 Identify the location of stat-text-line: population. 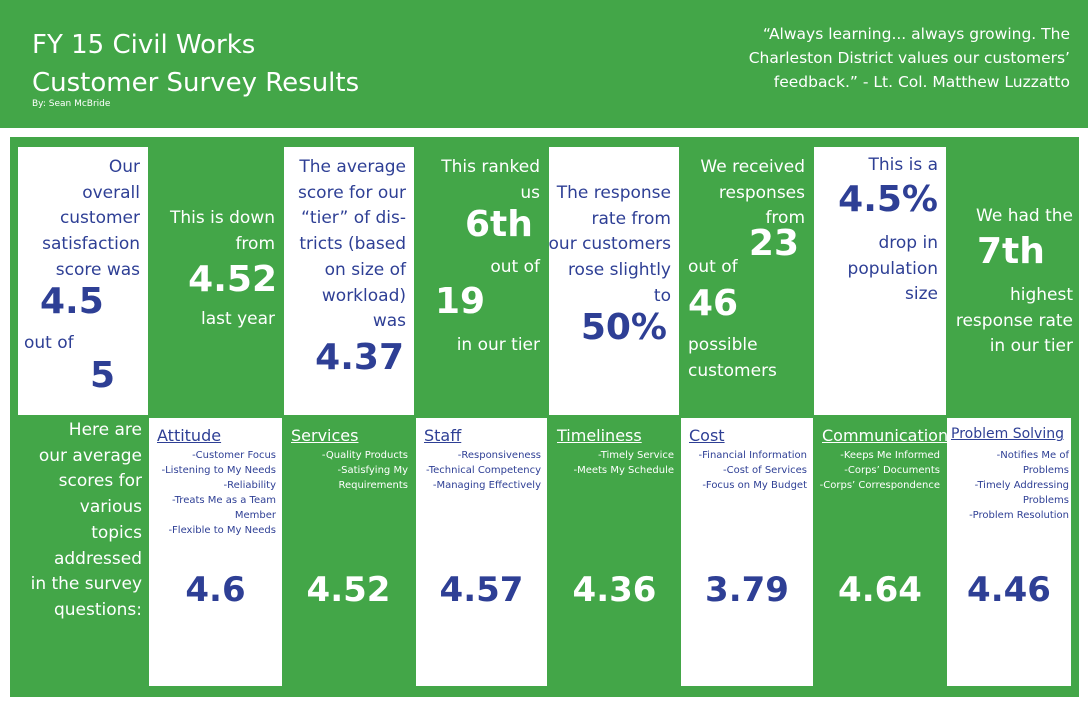
(892, 268).